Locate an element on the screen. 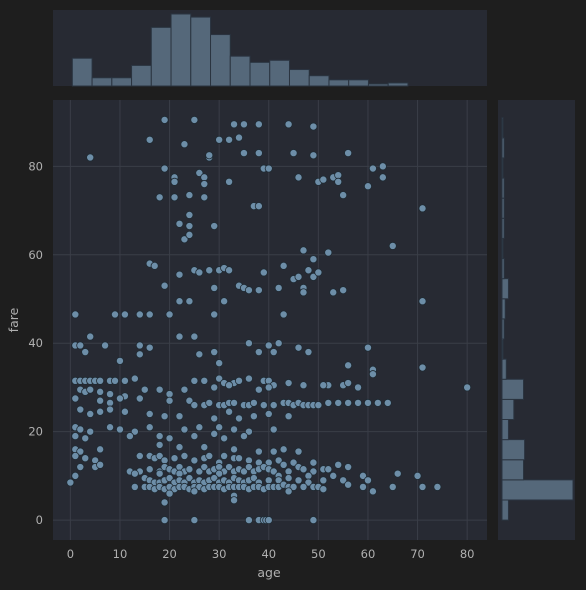 The height and width of the screenshot is (590, 586). y-axis-ticks: 0 20 40 60 80 is located at coordinates (35, 343).